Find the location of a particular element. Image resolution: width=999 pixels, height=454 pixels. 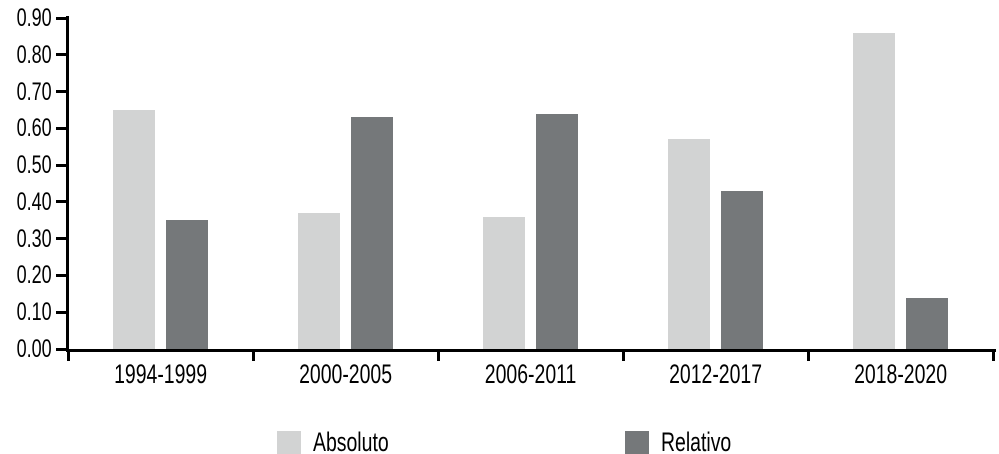

x-tick-label: 2012-2017 is located at coordinates (715, 374).